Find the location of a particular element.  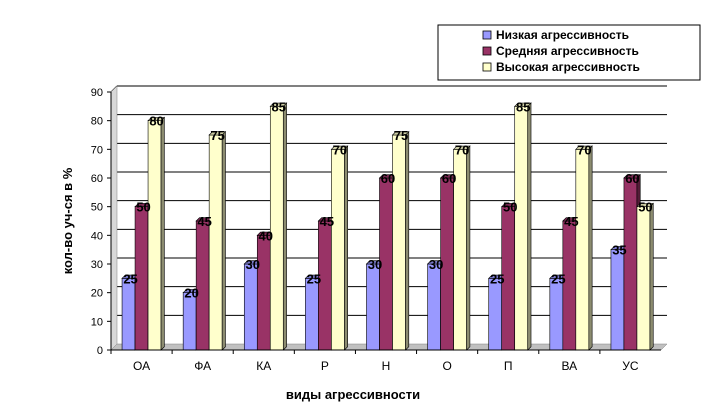

legend-label: Средняя агрессивность is located at coordinates (567, 51).